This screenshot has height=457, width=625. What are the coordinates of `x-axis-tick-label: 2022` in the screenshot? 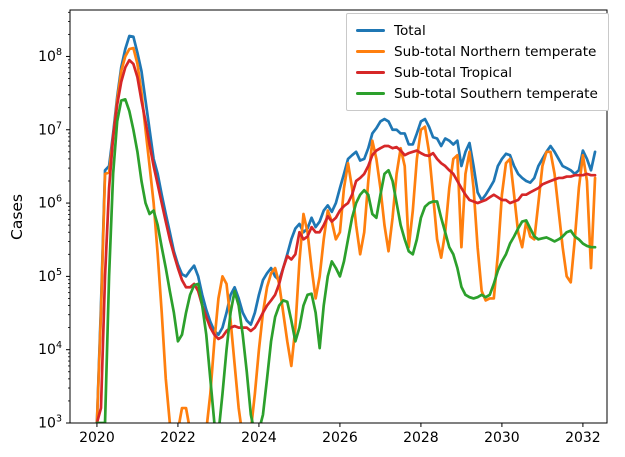 It's located at (178, 438).